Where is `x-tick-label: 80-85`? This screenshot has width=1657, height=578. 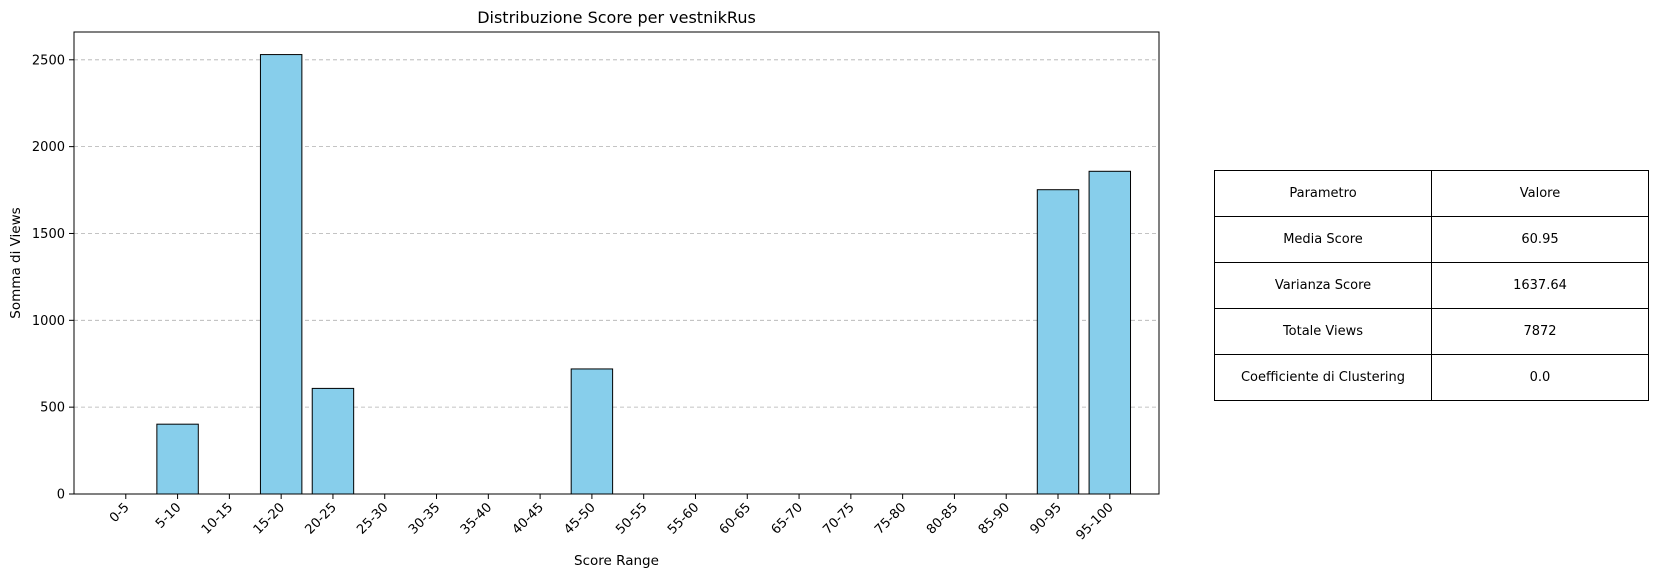
x-tick-label: 80-85 is located at coordinates (942, 518).